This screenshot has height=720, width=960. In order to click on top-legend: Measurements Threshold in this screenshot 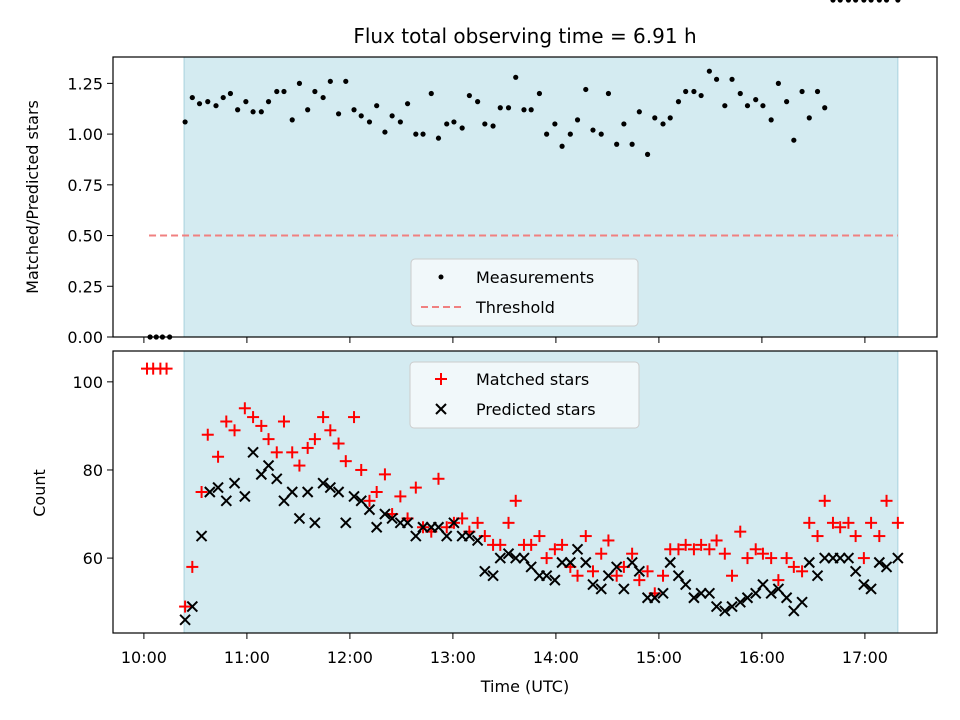, I will do `click(524, 292)`.